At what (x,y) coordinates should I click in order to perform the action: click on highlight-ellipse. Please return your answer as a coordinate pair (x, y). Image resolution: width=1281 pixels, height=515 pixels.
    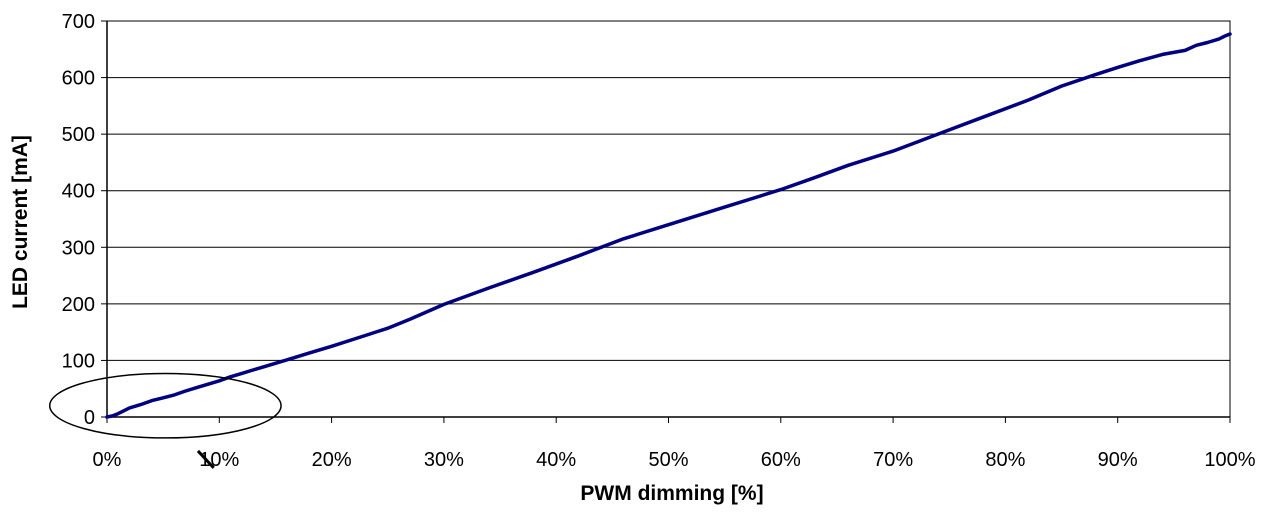
    Looking at the image, I should click on (165, 405).